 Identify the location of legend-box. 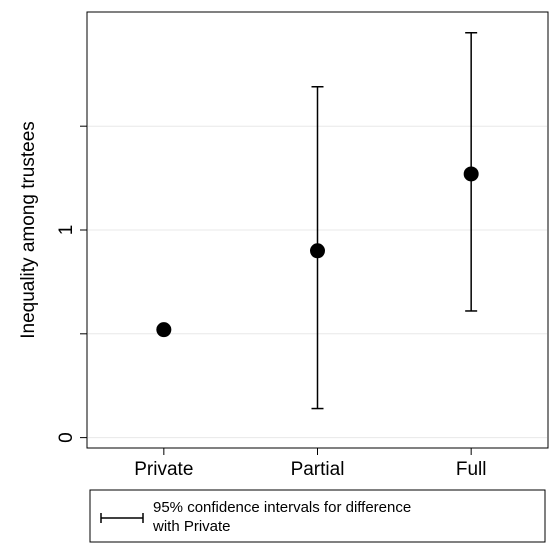
(317, 516).